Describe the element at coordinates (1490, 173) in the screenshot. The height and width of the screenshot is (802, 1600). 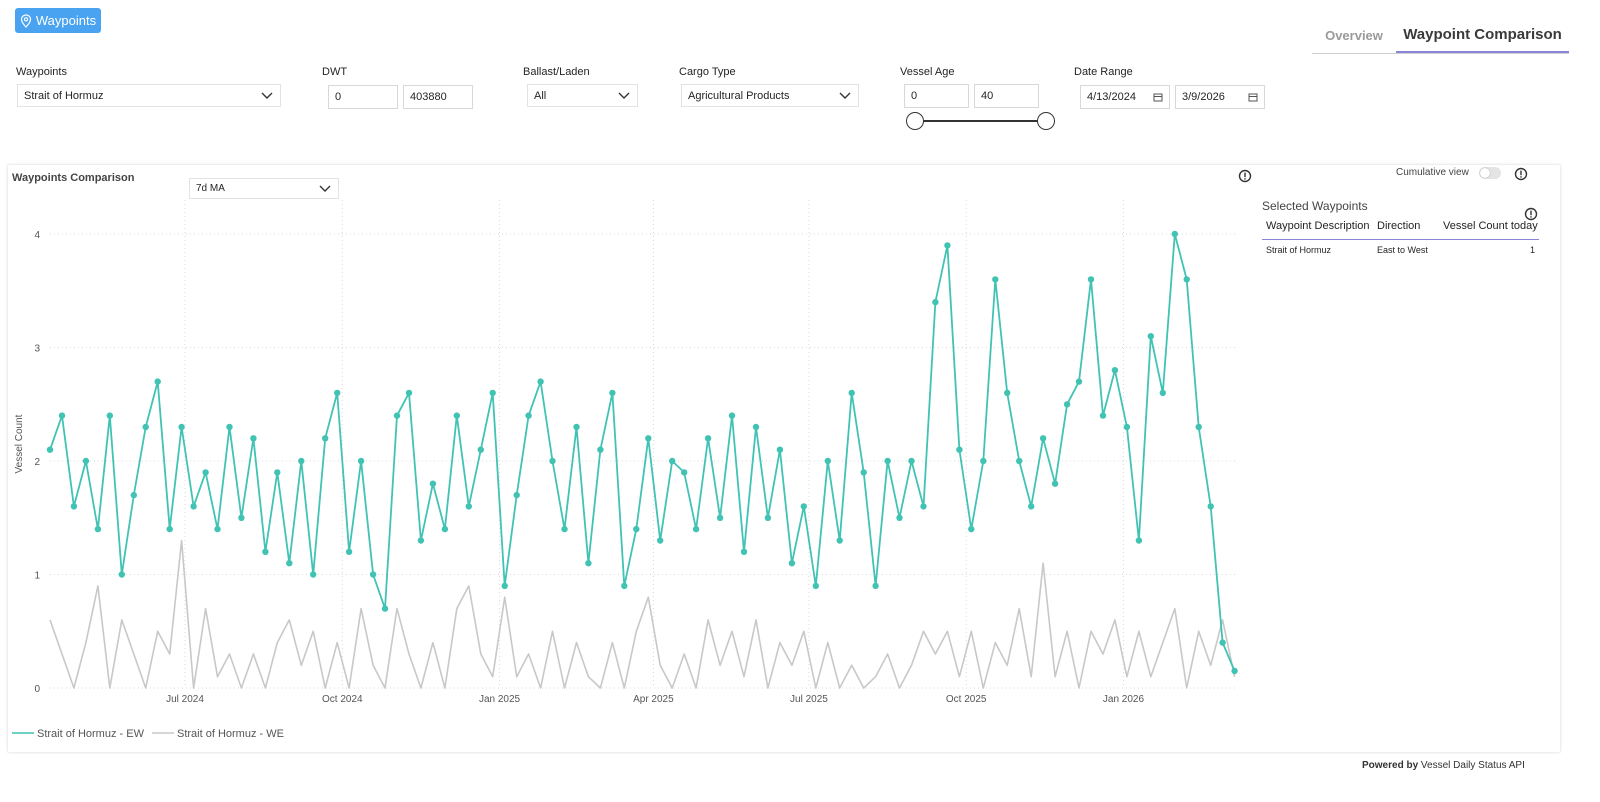
I see `cumulative-view-toggle` at that location.